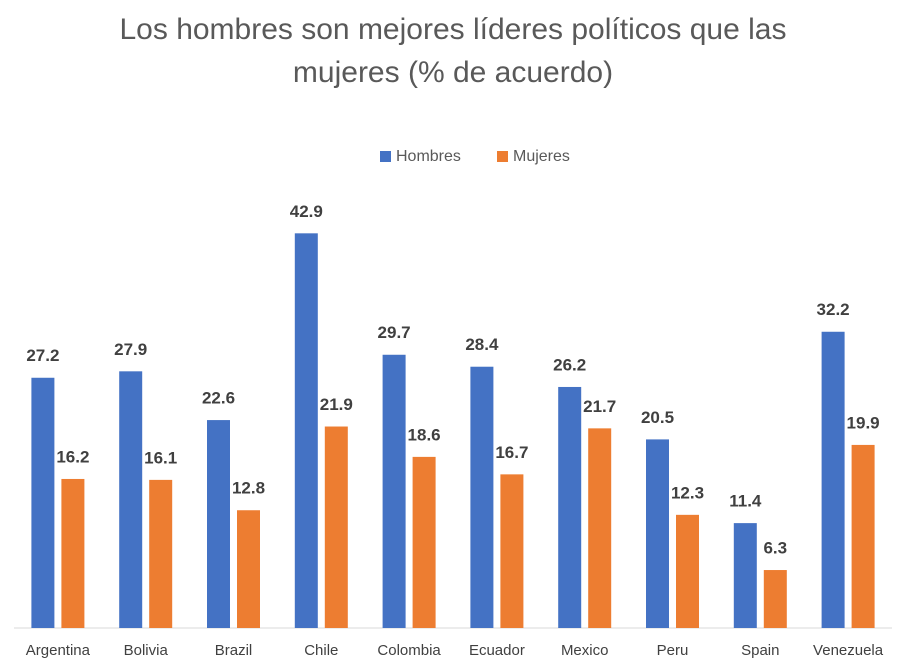 The width and height of the screenshot is (900, 664). Describe the element at coordinates (409, 650) in the screenshot. I see `x-tick-label: Colombia` at that location.